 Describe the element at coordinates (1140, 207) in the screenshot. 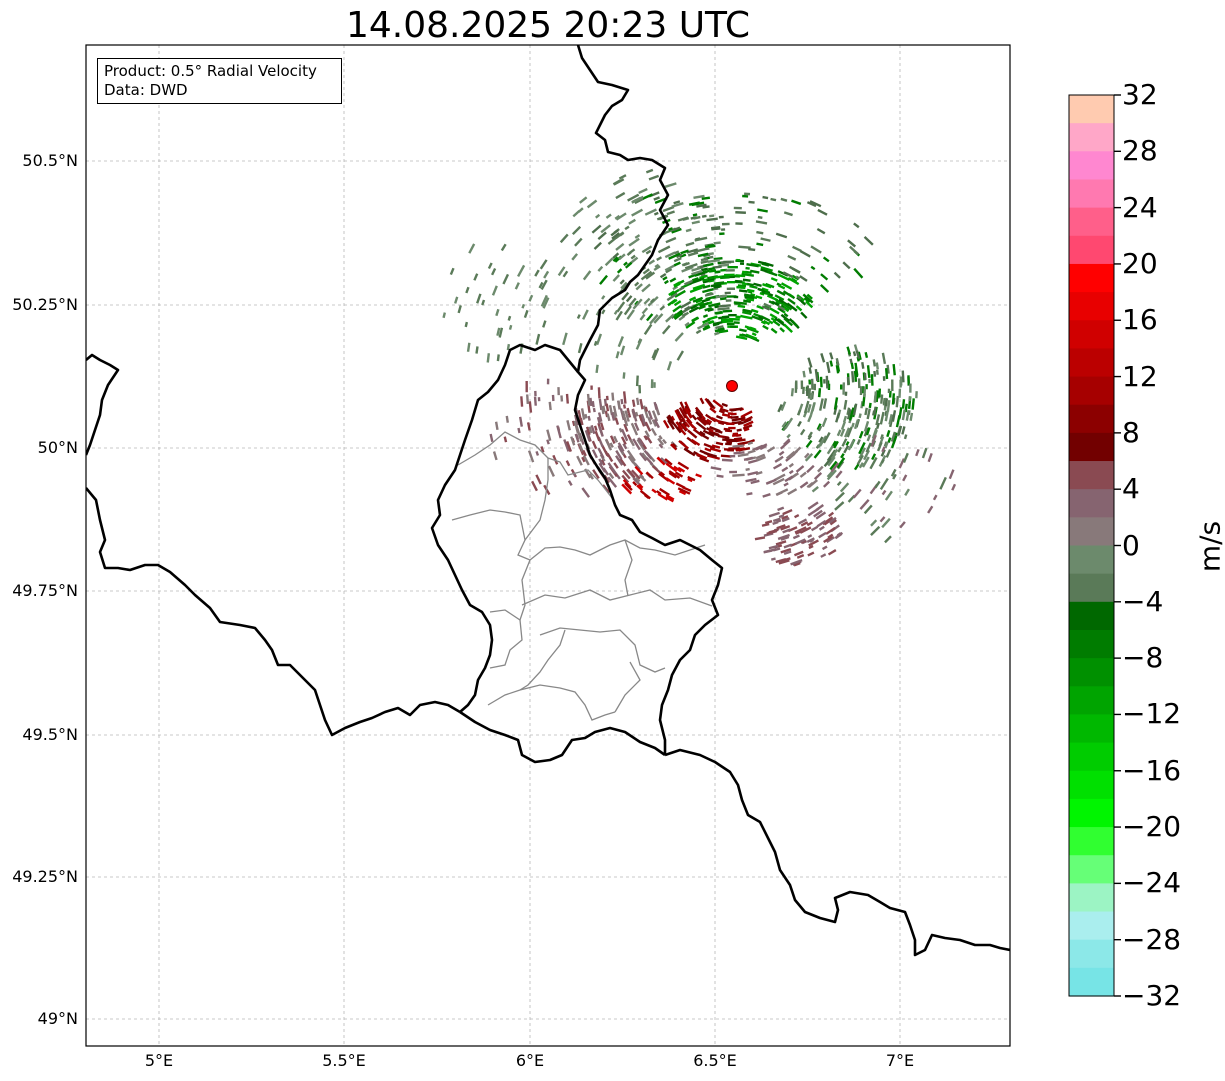

I see `colorbar-tick-label: 24` at that location.